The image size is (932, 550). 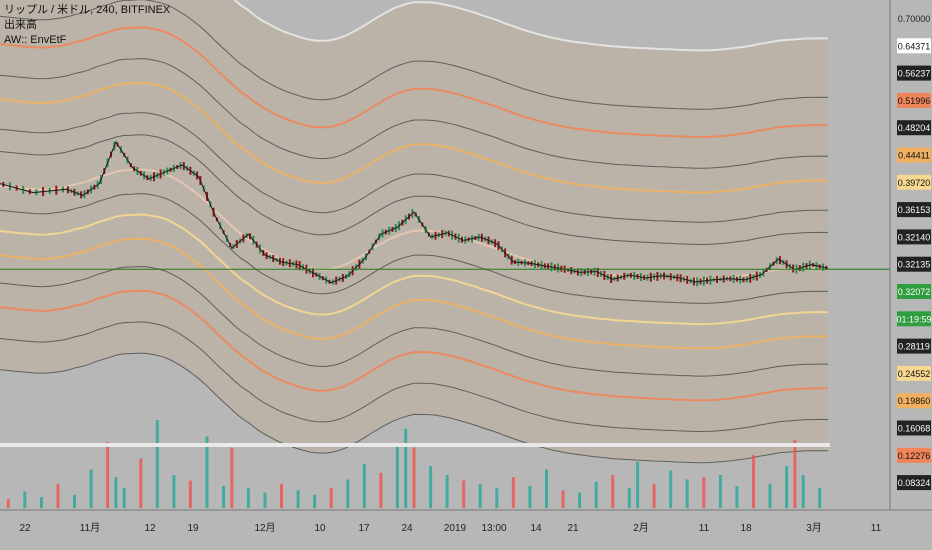 What do you see at coordinates (876, 528) in the screenshot?
I see `x-tick-label: 11` at bounding box center [876, 528].